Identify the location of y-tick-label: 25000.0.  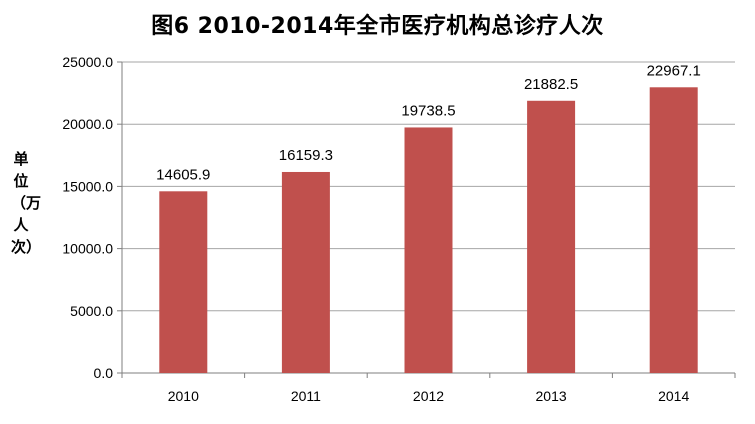
(87, 62).